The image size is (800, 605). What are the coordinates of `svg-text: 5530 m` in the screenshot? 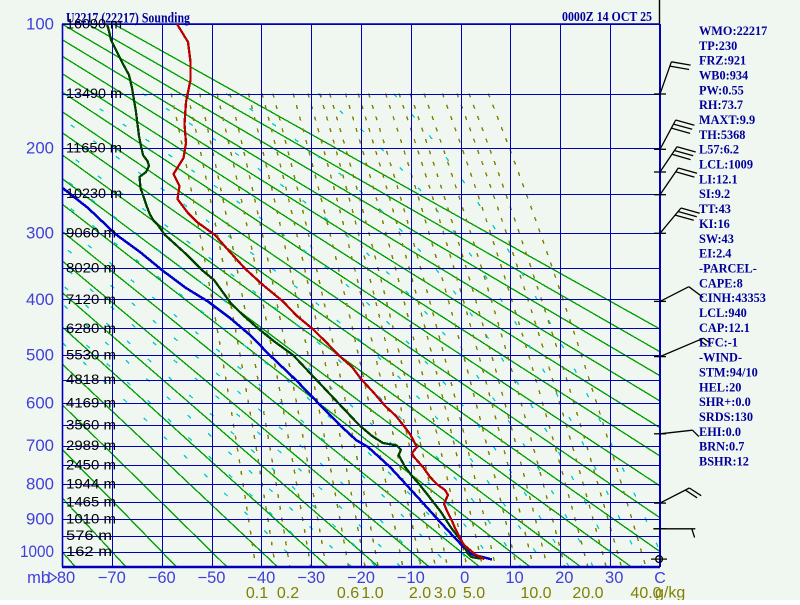 It's located at (91, 354).